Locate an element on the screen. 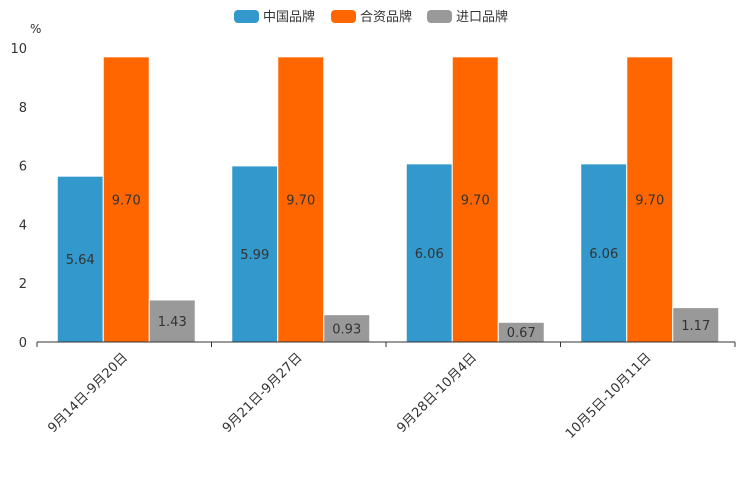  data-label-1-cat-4: 6.06 is located at coordinates (603, 254).